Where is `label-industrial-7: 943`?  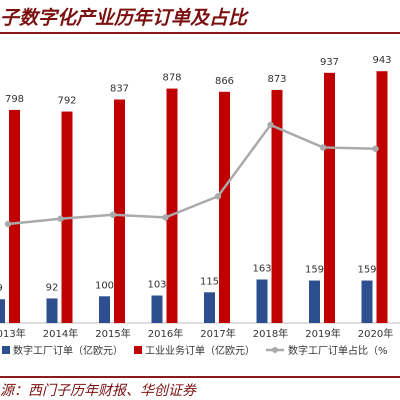
label-industrial-7: 943 is located at coordinates (381, 60).